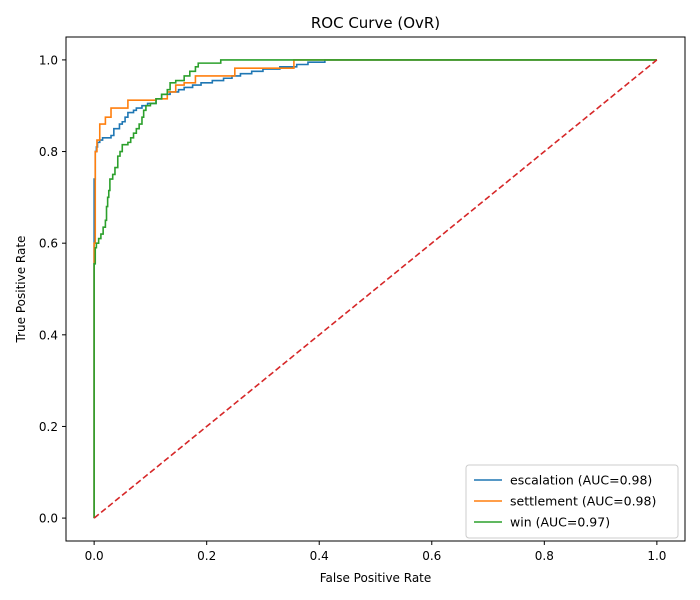 The width and height of the screenshot is (700, 600). I want to click on y-axis: 0.0 0.2 0.4 0.6 0.8 1.0, so click(52, 289).